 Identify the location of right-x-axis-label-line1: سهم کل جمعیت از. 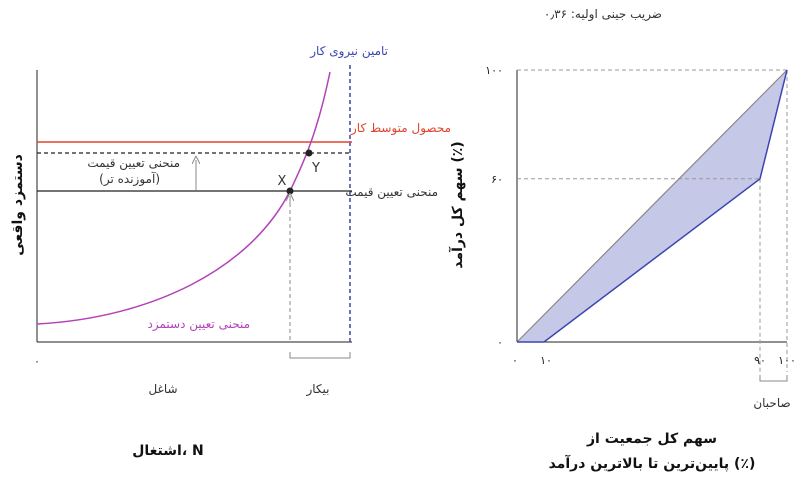
(651, 439).